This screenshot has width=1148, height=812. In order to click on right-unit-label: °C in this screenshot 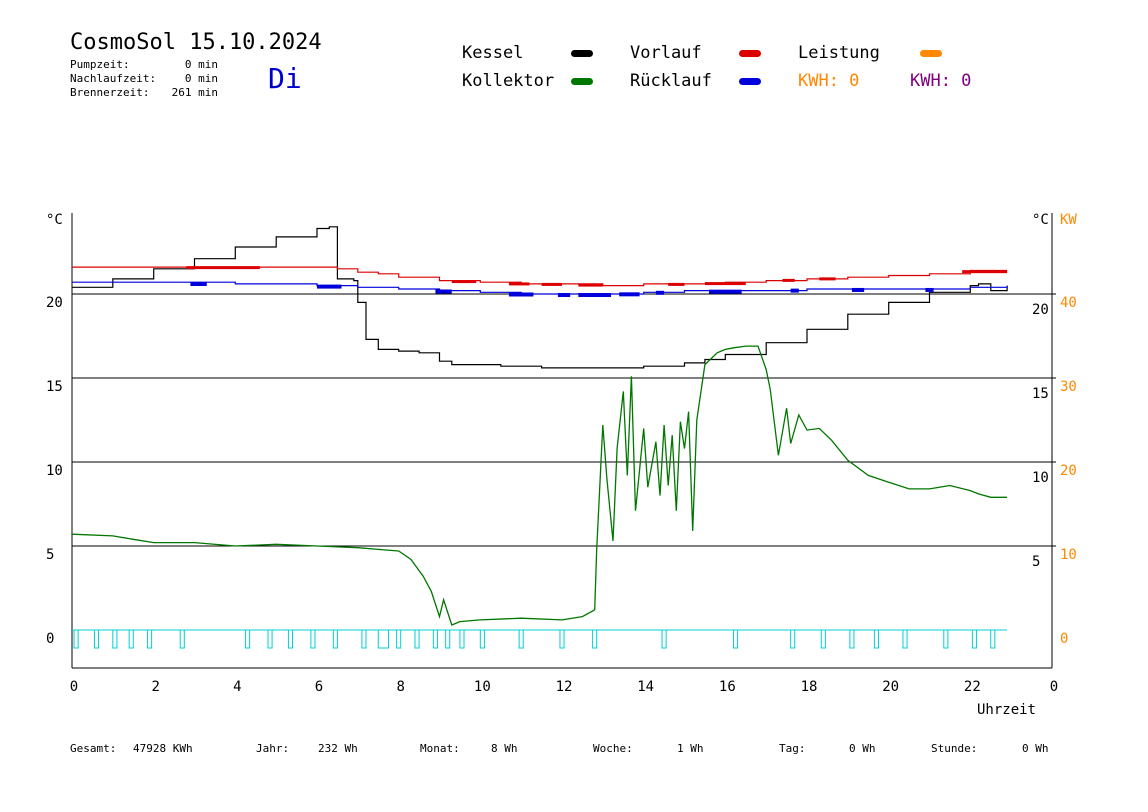, I will do `click(1040, 220)`.